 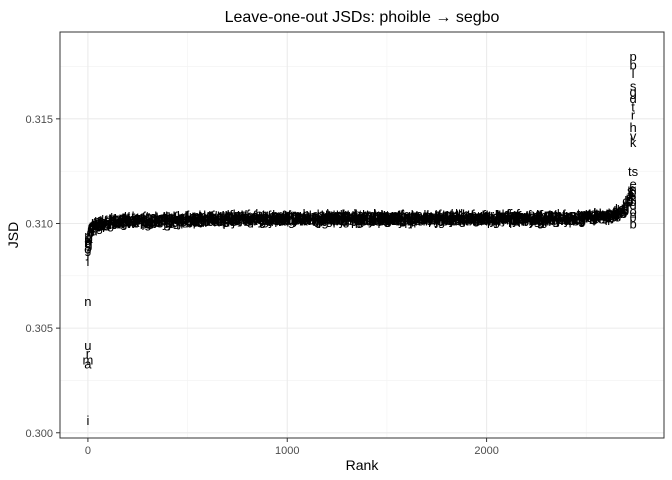 What do you see at coordinates (362, 17) in the screenshot?
I see `chart-title: Leave-one-out JSDs: phoible → segbo` at bounding box center [362, 17].